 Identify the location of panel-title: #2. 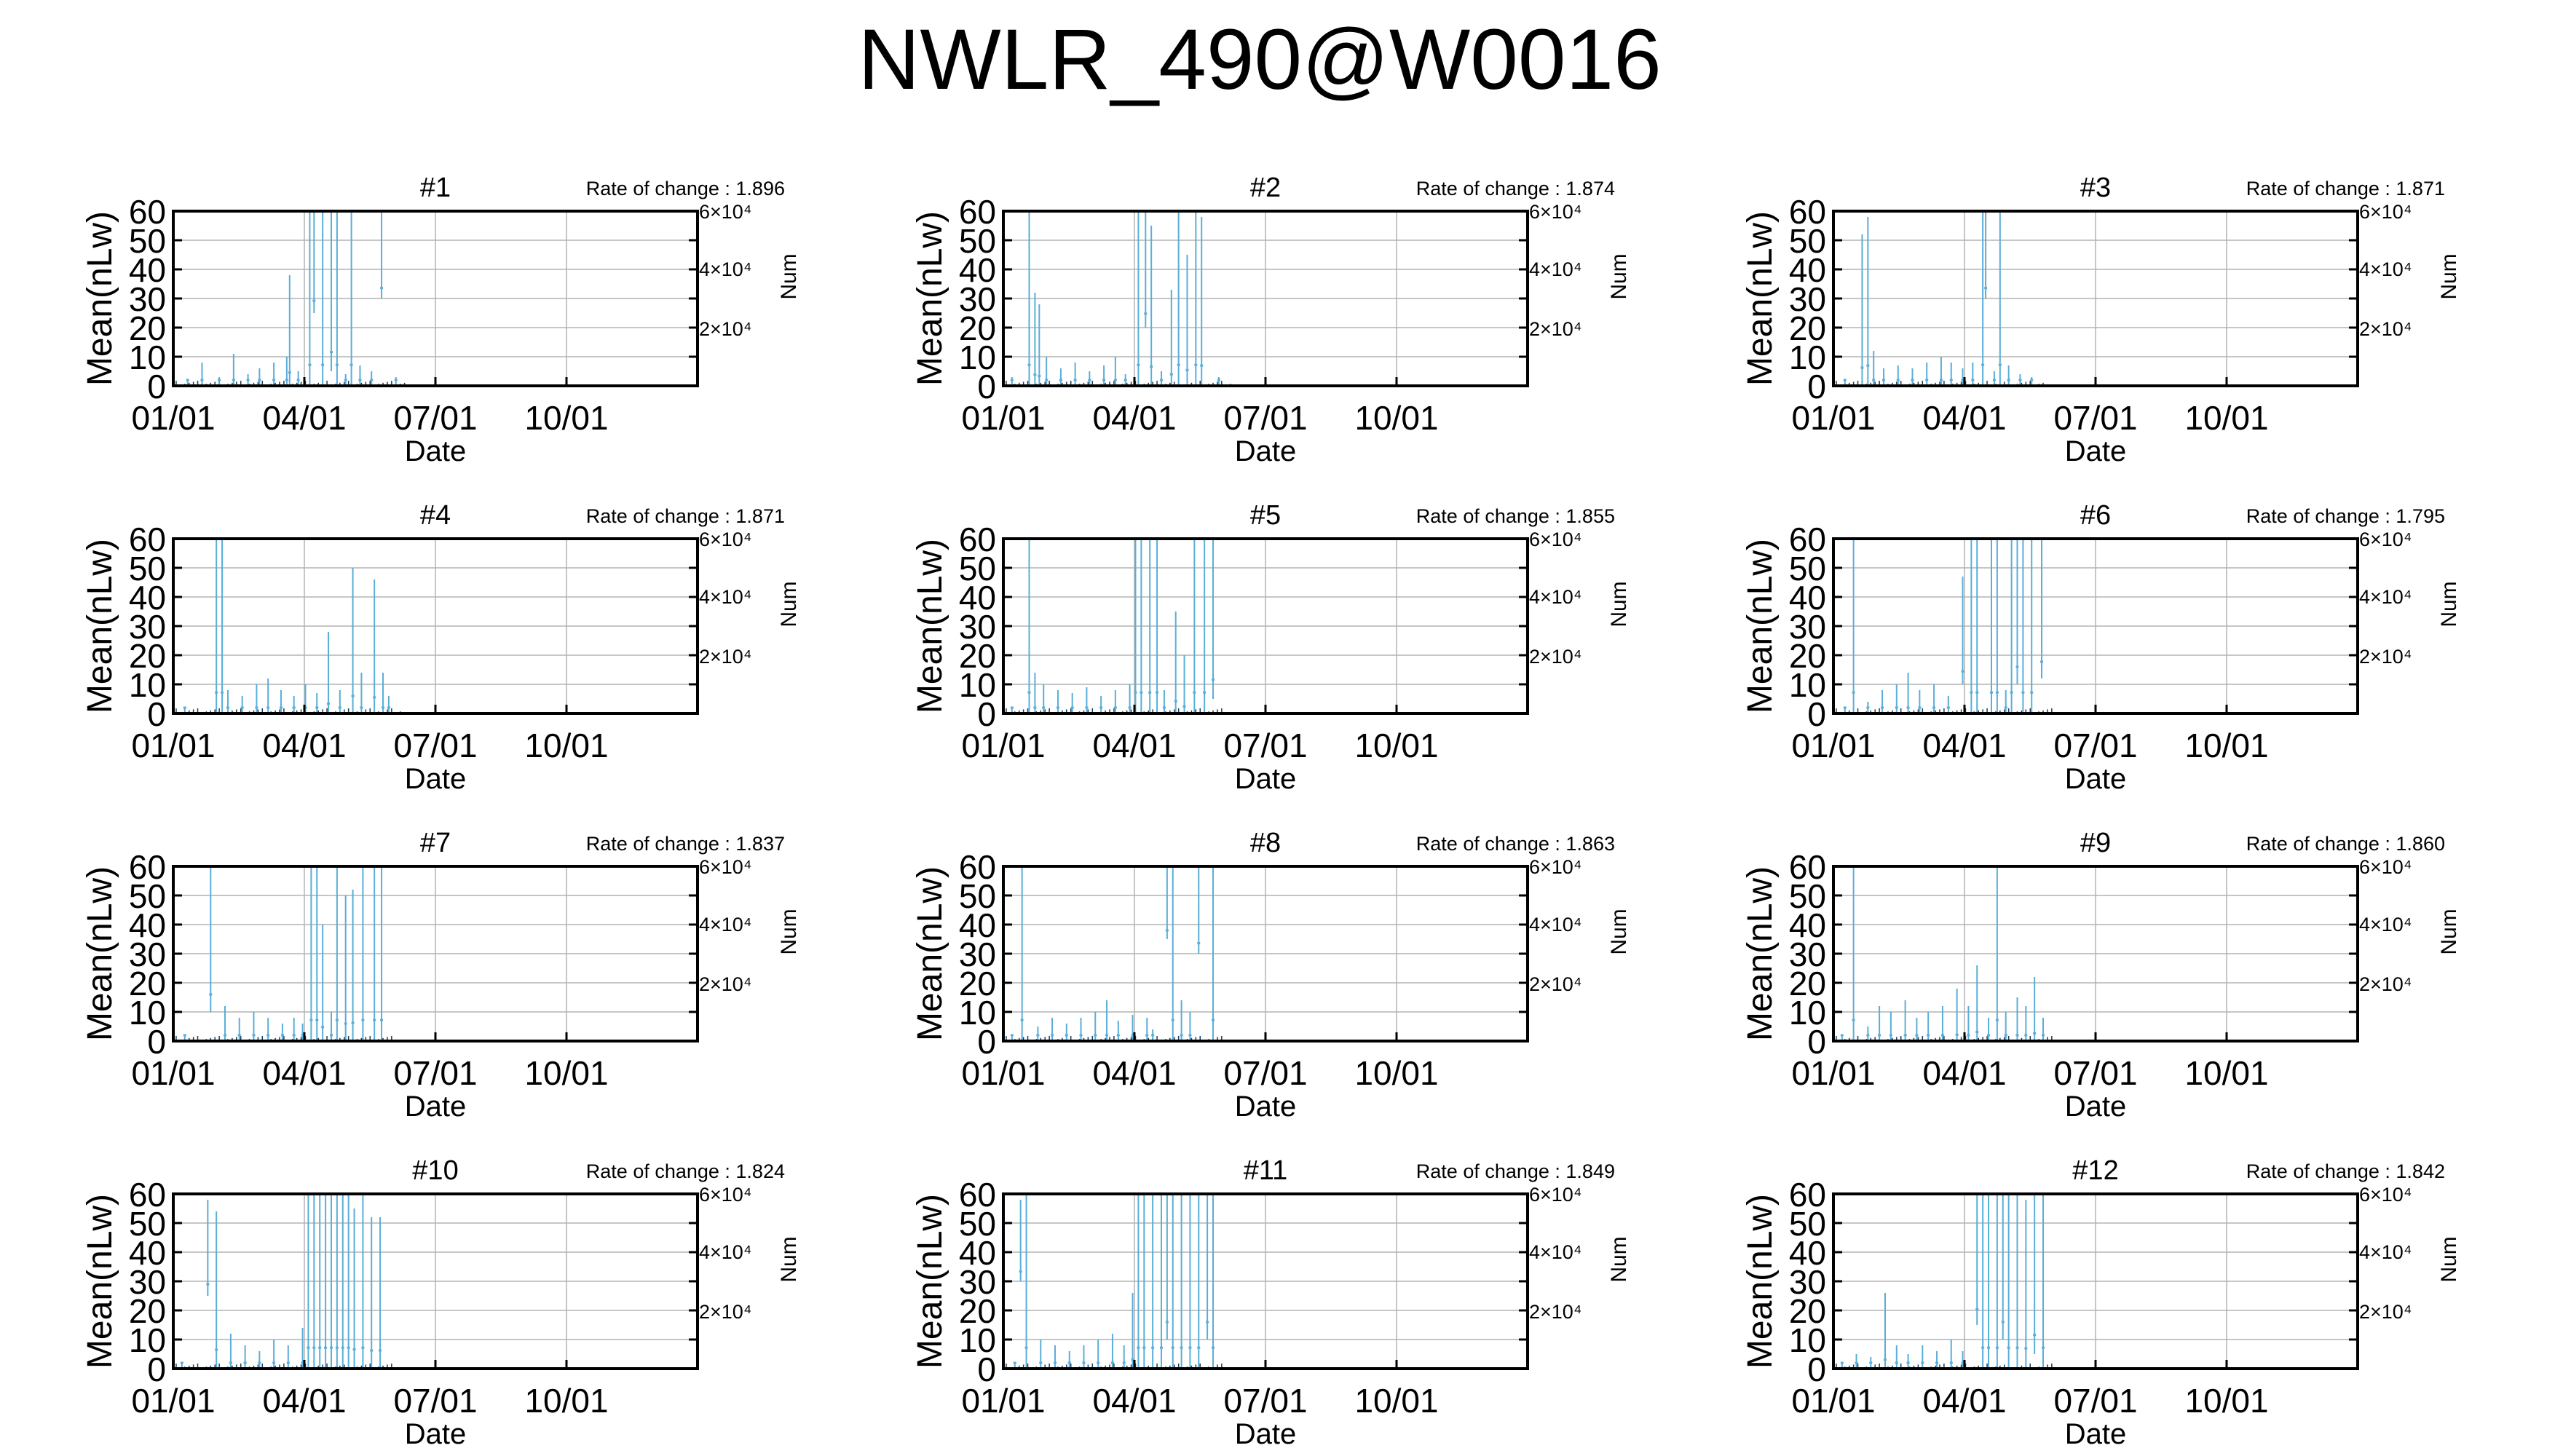
(1265, 188).